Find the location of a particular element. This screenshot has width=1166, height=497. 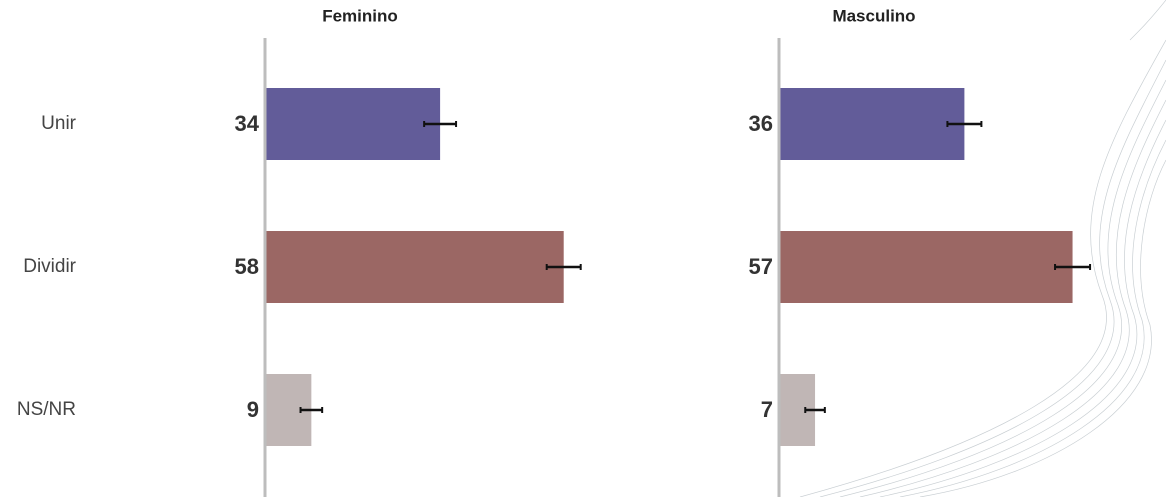

value-label: 57 is located at coordinates (761, 266).